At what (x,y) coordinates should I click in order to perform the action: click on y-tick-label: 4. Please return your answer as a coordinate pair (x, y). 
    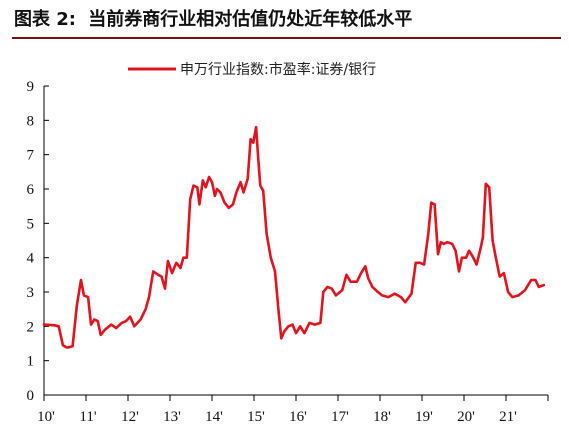
    Looking at the image, I should click on (31, 259).